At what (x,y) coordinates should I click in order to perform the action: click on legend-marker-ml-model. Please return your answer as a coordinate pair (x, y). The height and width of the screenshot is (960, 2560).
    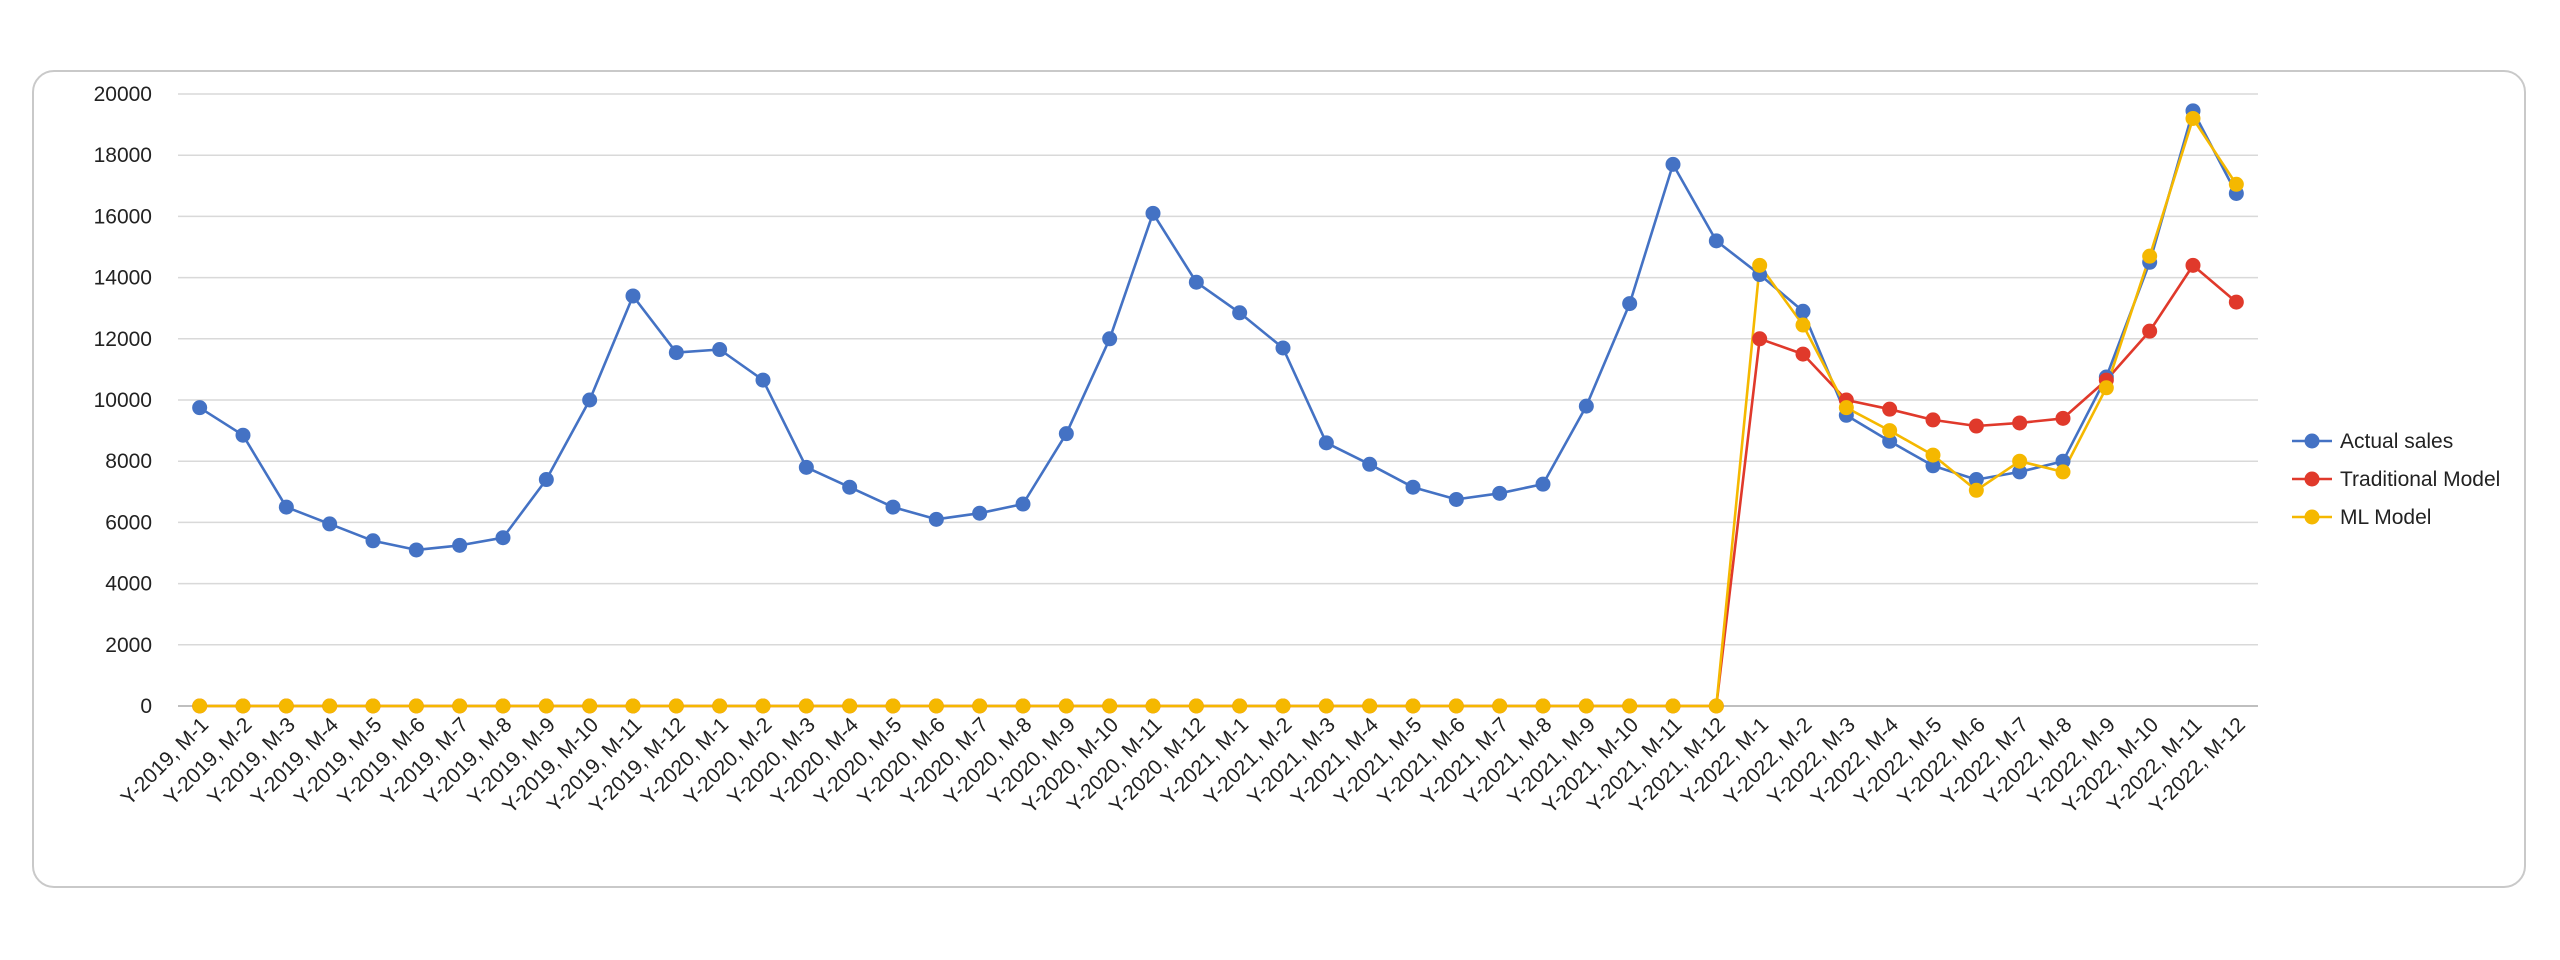
    Looking at the image, I should click on (2312, 517).